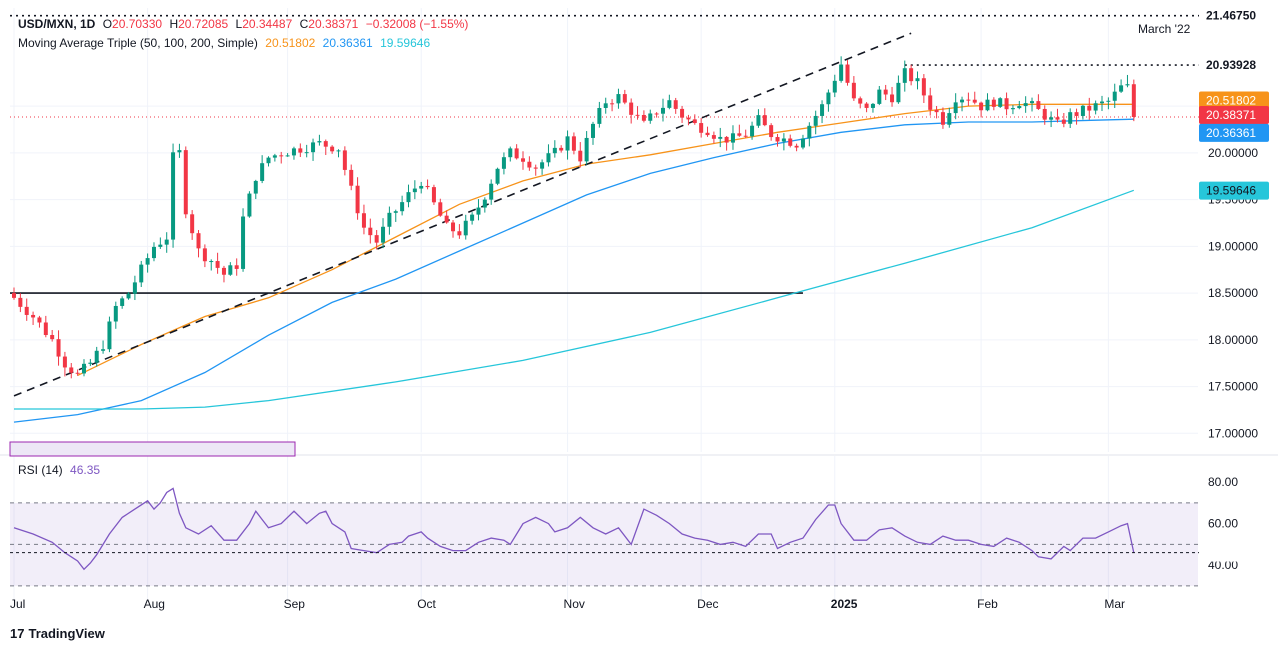 The width and height of the screenshot is (1278, 653). What do you see at coordinates (1233, 433) in the screenshot?
I see `y-tick-label: 17.00000` at bounding box center [1233, 433].